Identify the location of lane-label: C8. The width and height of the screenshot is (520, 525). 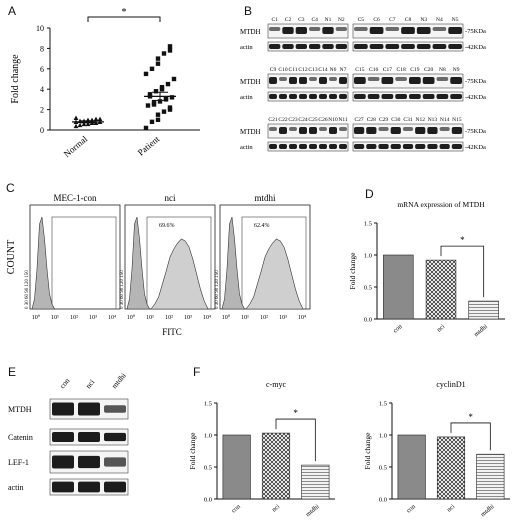
(408, 20).